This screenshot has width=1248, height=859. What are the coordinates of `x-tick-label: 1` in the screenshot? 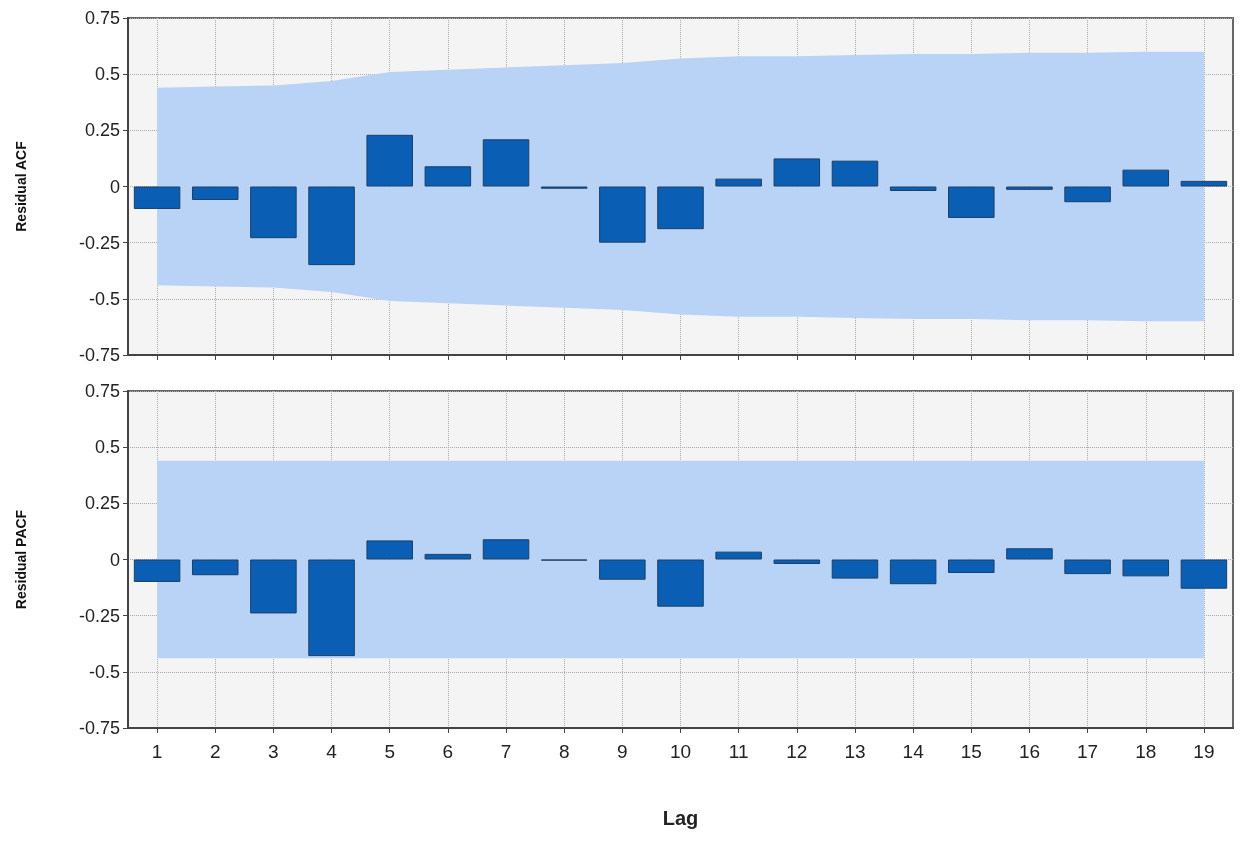 It's located at (157, 751).